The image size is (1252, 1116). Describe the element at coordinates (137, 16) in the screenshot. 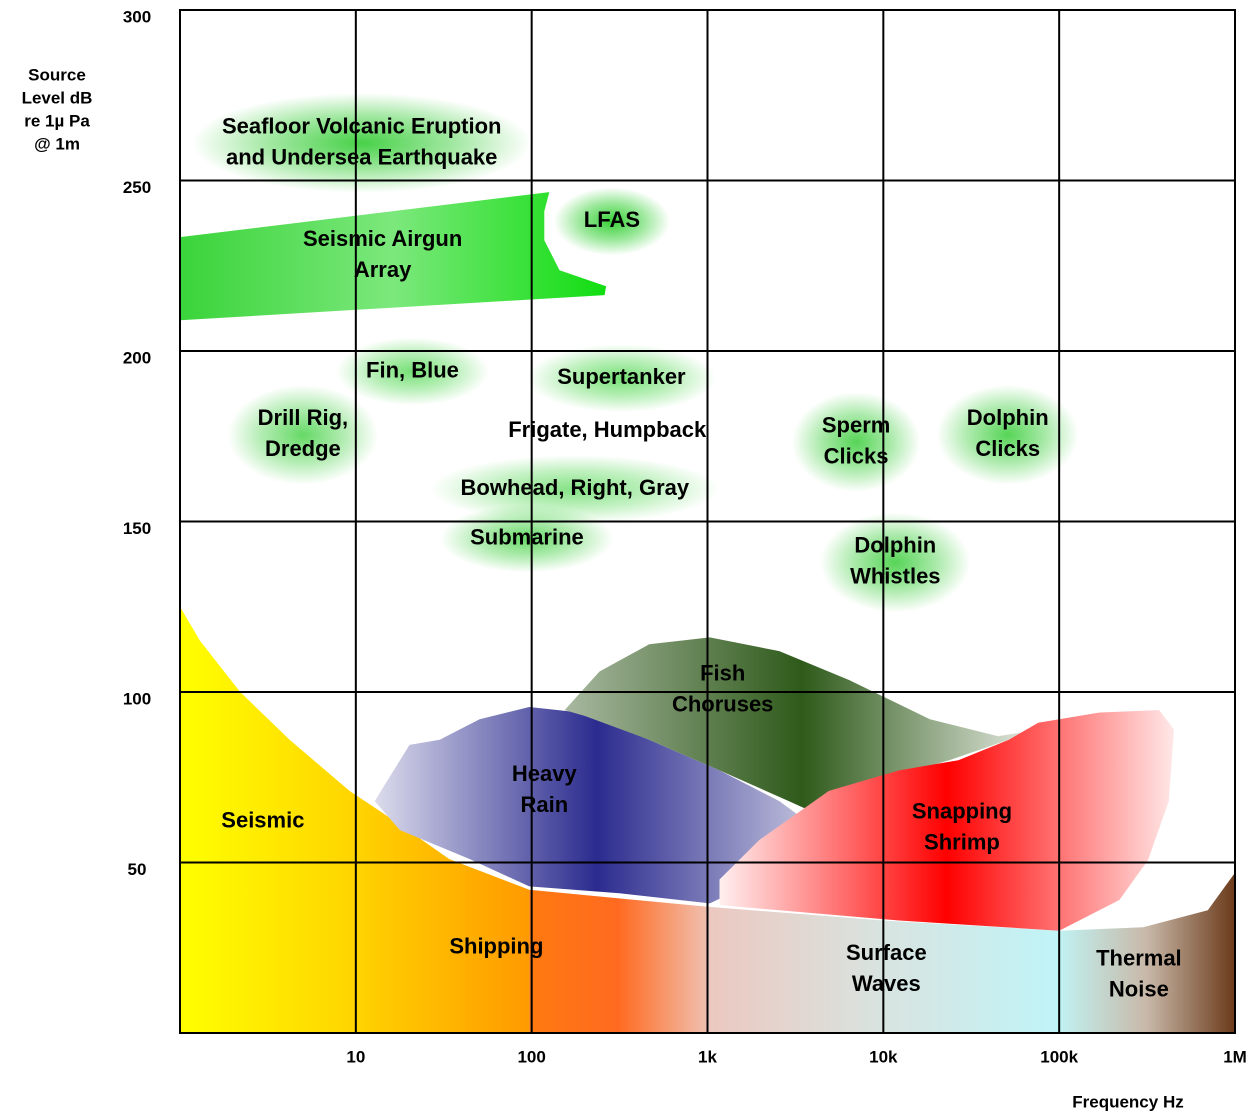

I see `y-tick-label: 300` at that location.